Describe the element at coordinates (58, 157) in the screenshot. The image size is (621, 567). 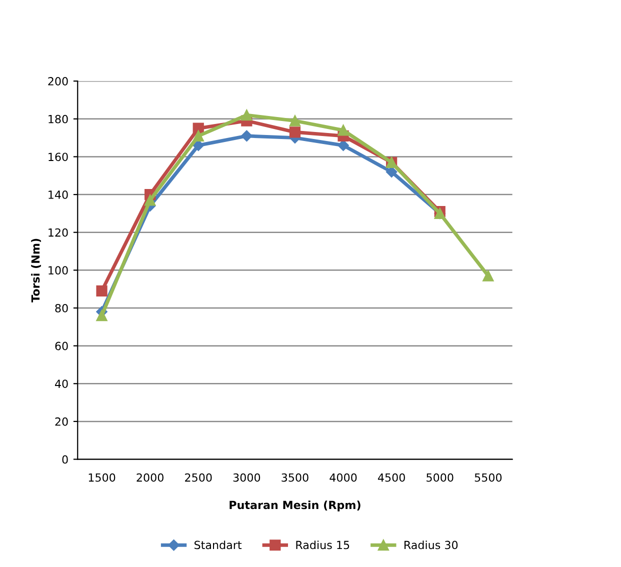
I see `y-tick-label: 160` at that location.